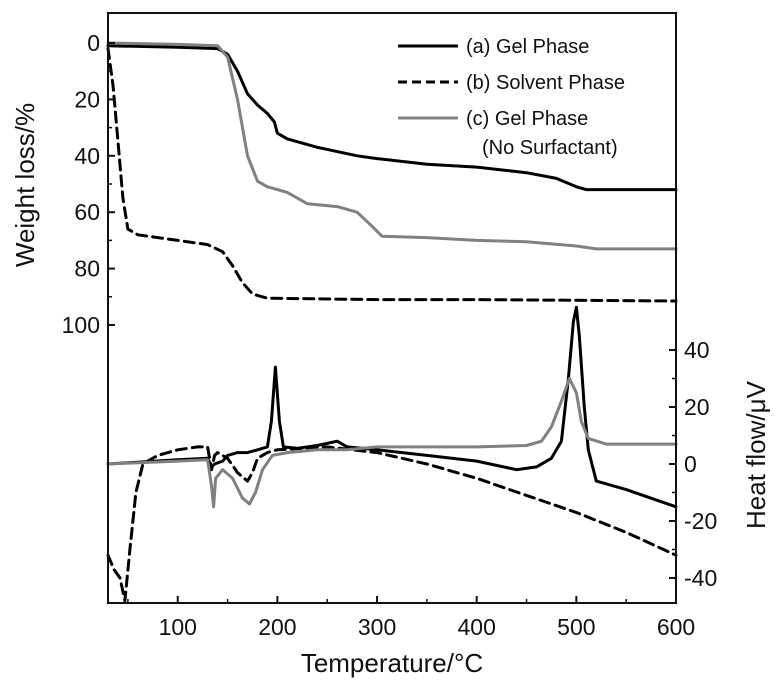 The image size is (776, 680). What do you see at coordinates (392, 663) in the screenshot?
I see `x-axis-title: Temperature/°C` at bounding box center [392, 663].